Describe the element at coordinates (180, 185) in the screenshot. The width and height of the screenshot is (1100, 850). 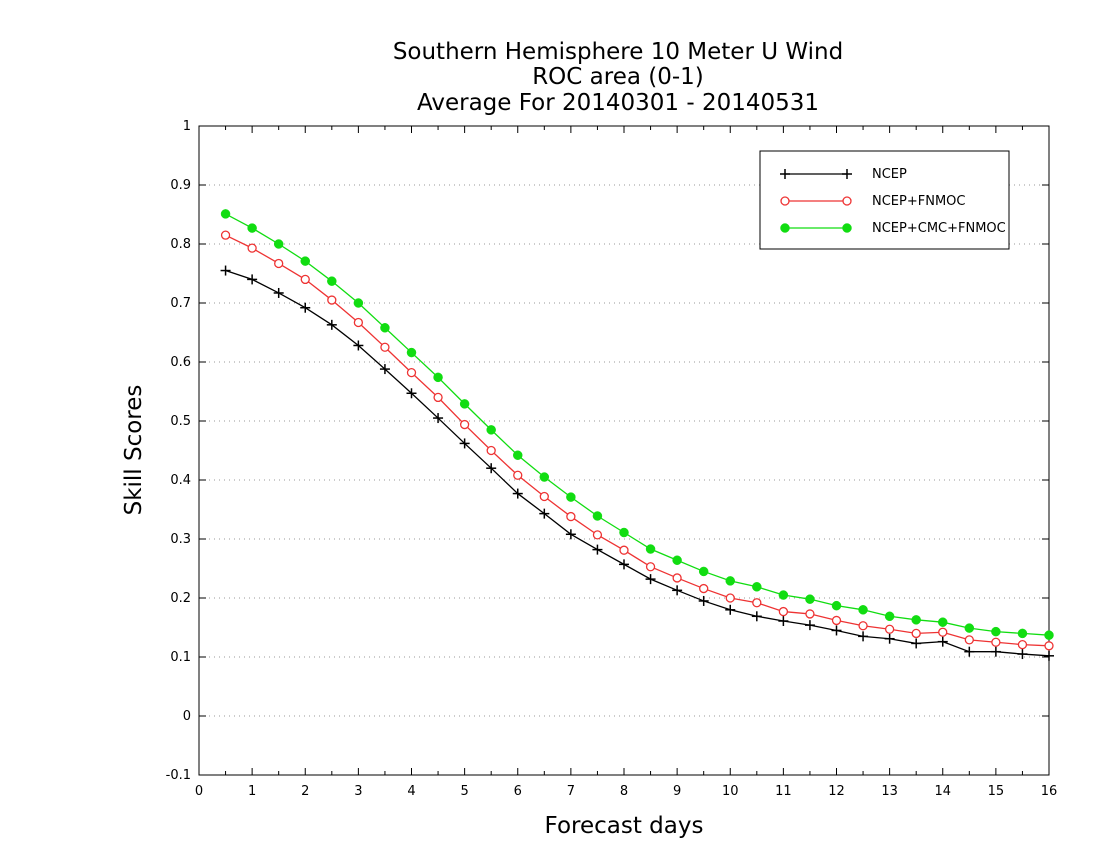
I see `y-tick-label-10: 0.9` at that location.